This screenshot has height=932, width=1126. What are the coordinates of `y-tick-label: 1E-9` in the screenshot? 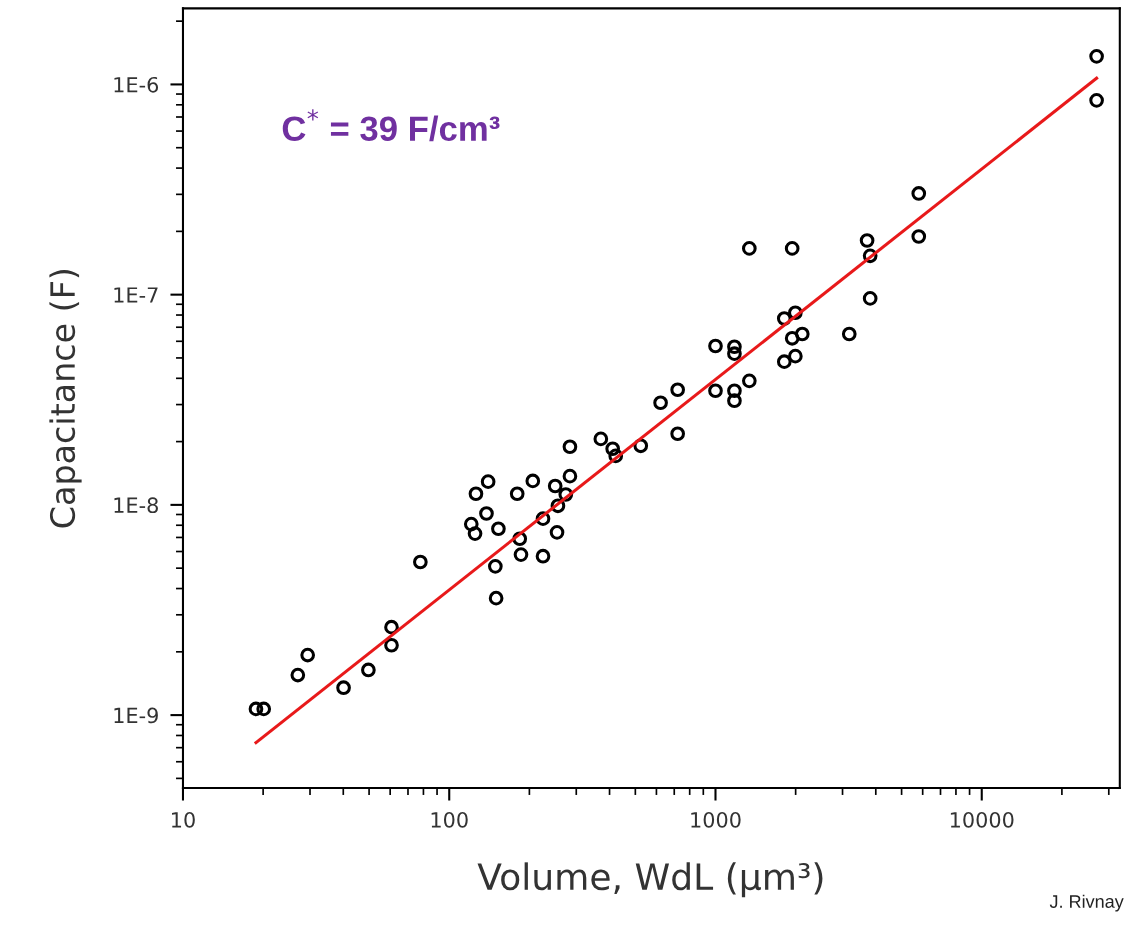 It's located at (136, 715).